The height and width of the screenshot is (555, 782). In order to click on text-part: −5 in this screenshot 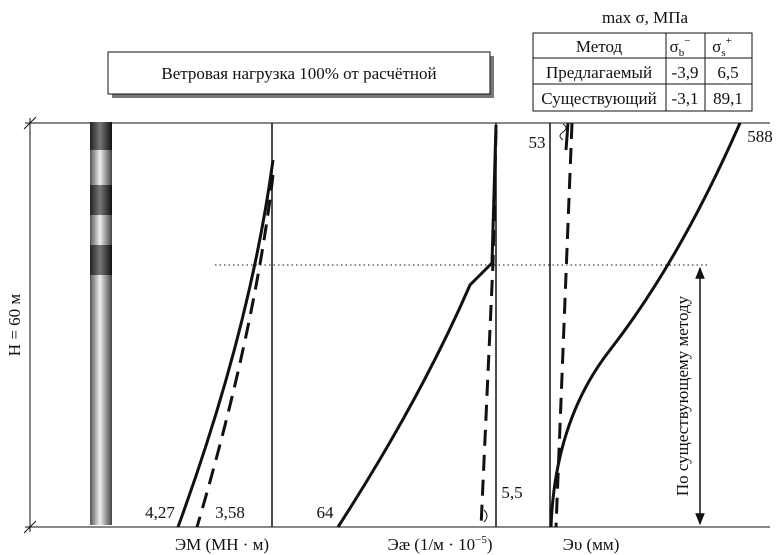, I will do `click(481, 540)`.